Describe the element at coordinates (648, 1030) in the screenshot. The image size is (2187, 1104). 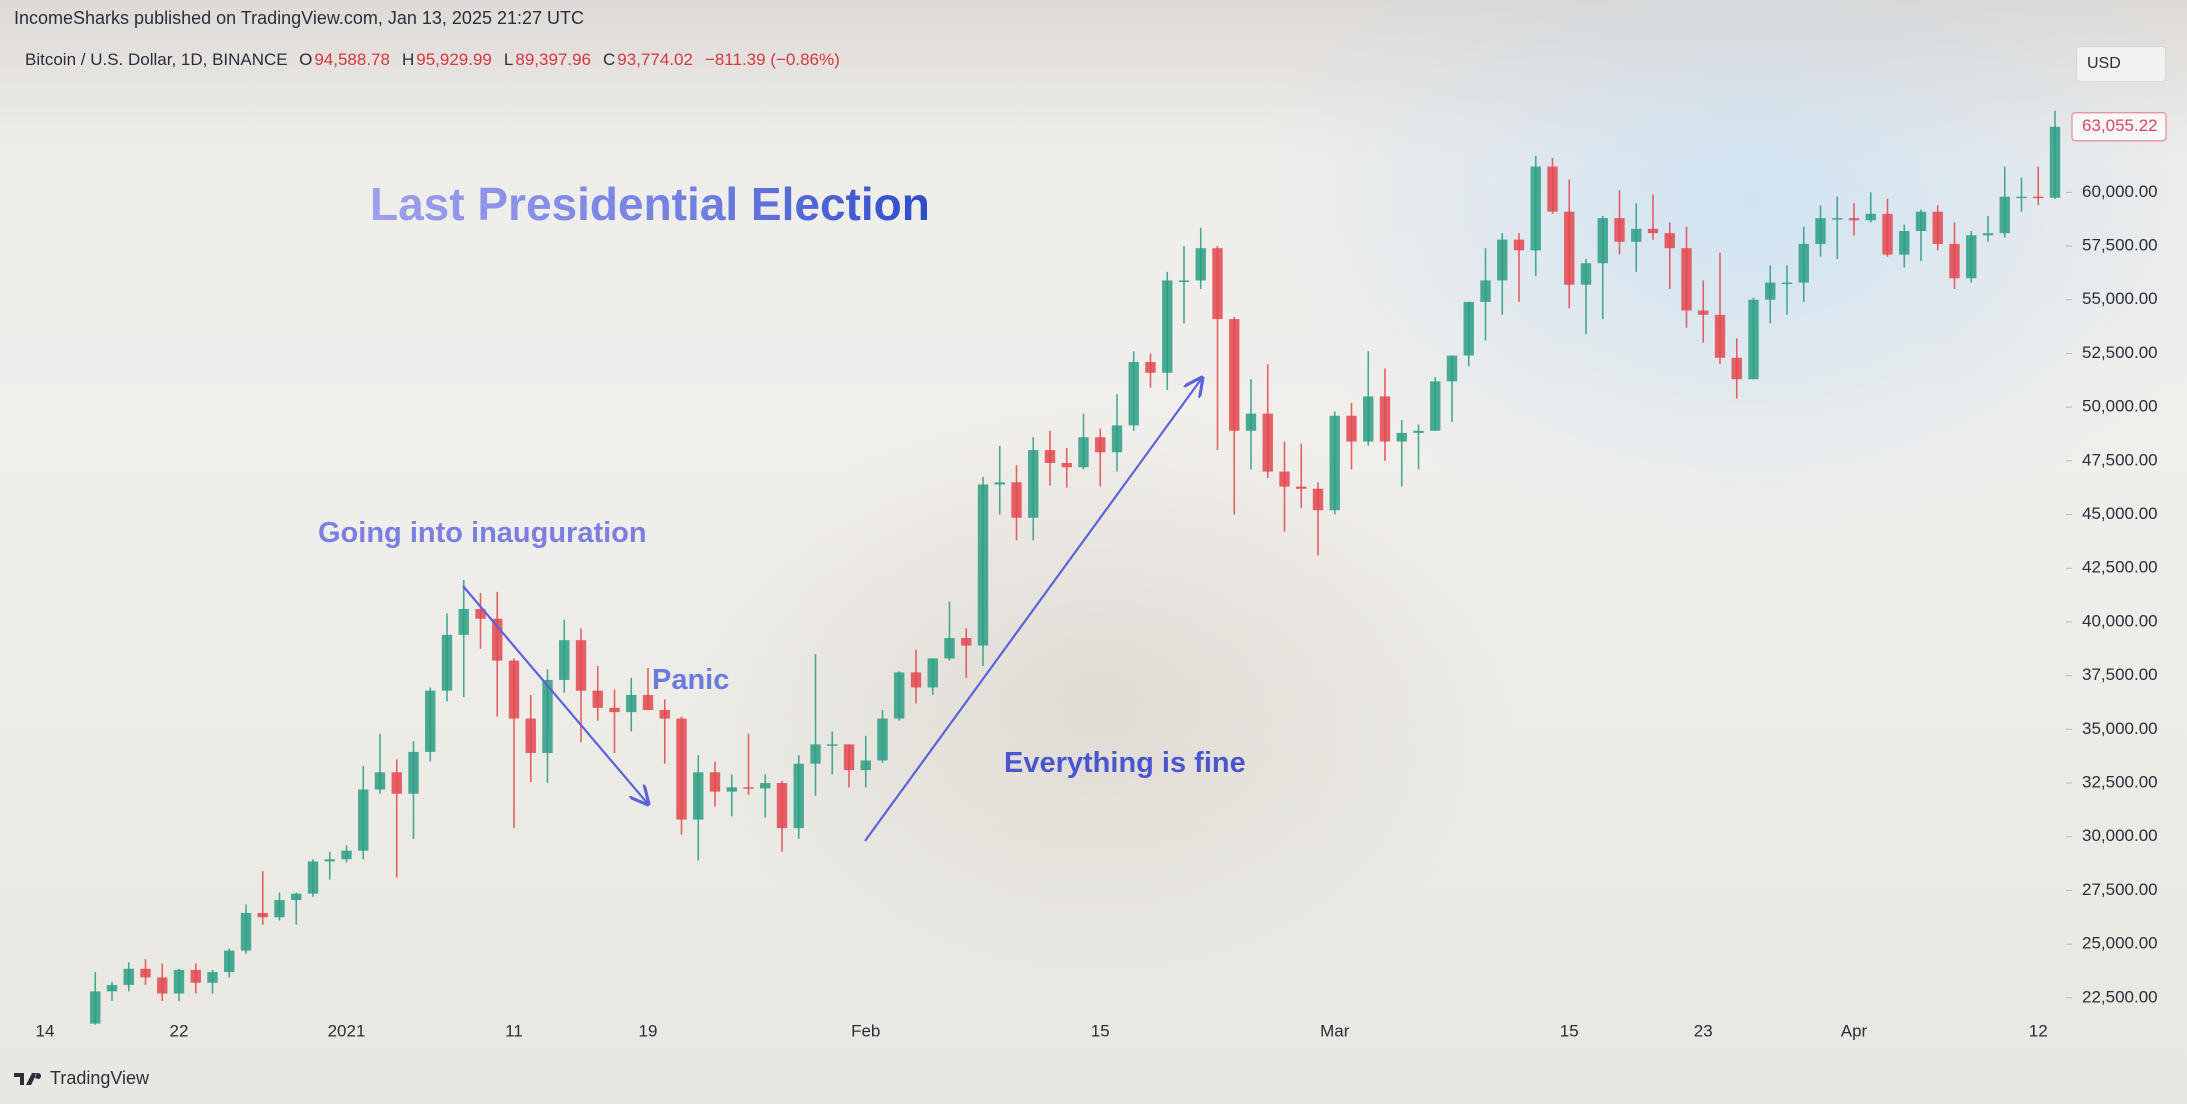
I see `x-tick-label: 19` at that location.